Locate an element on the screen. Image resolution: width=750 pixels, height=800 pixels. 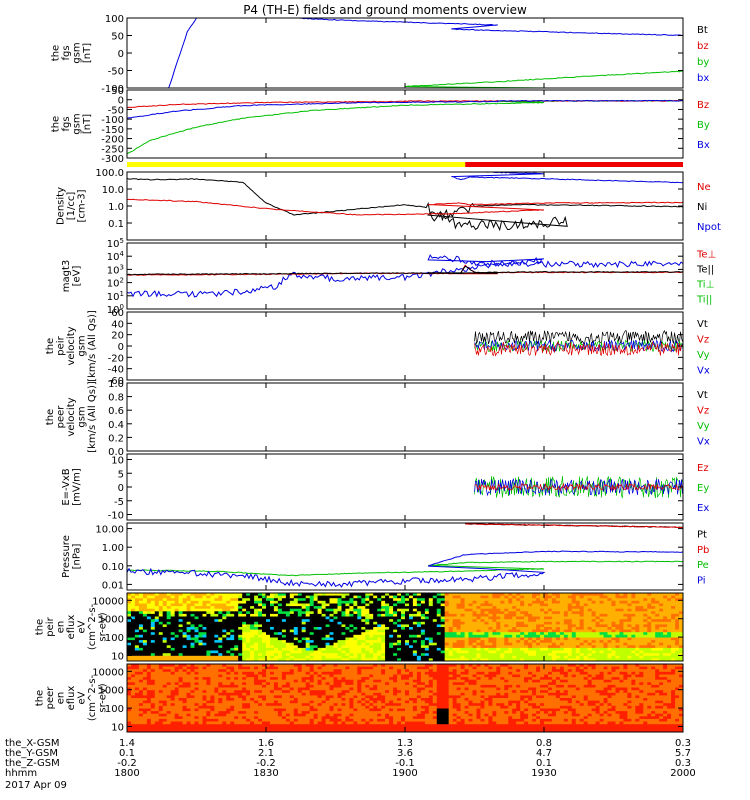
y-axis-label: sr-eV) is located at coordinates (103, 626).